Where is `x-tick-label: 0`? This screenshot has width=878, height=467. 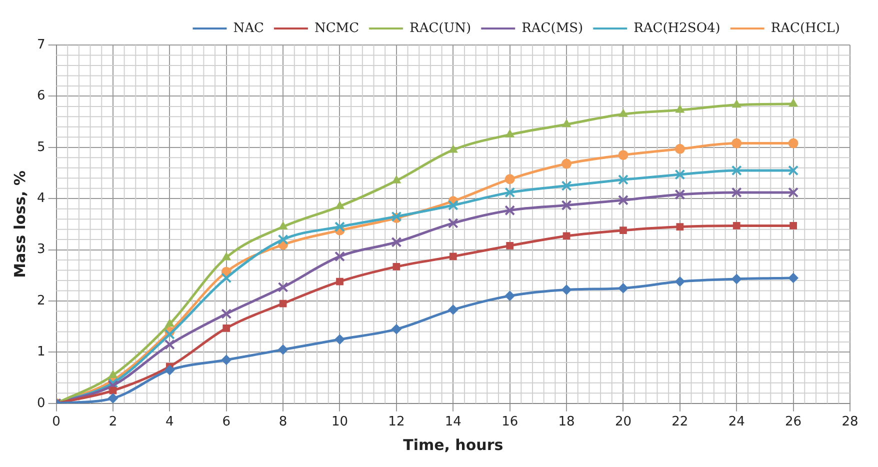
x-tick-label: 0 is located at coordinates (56, 422).